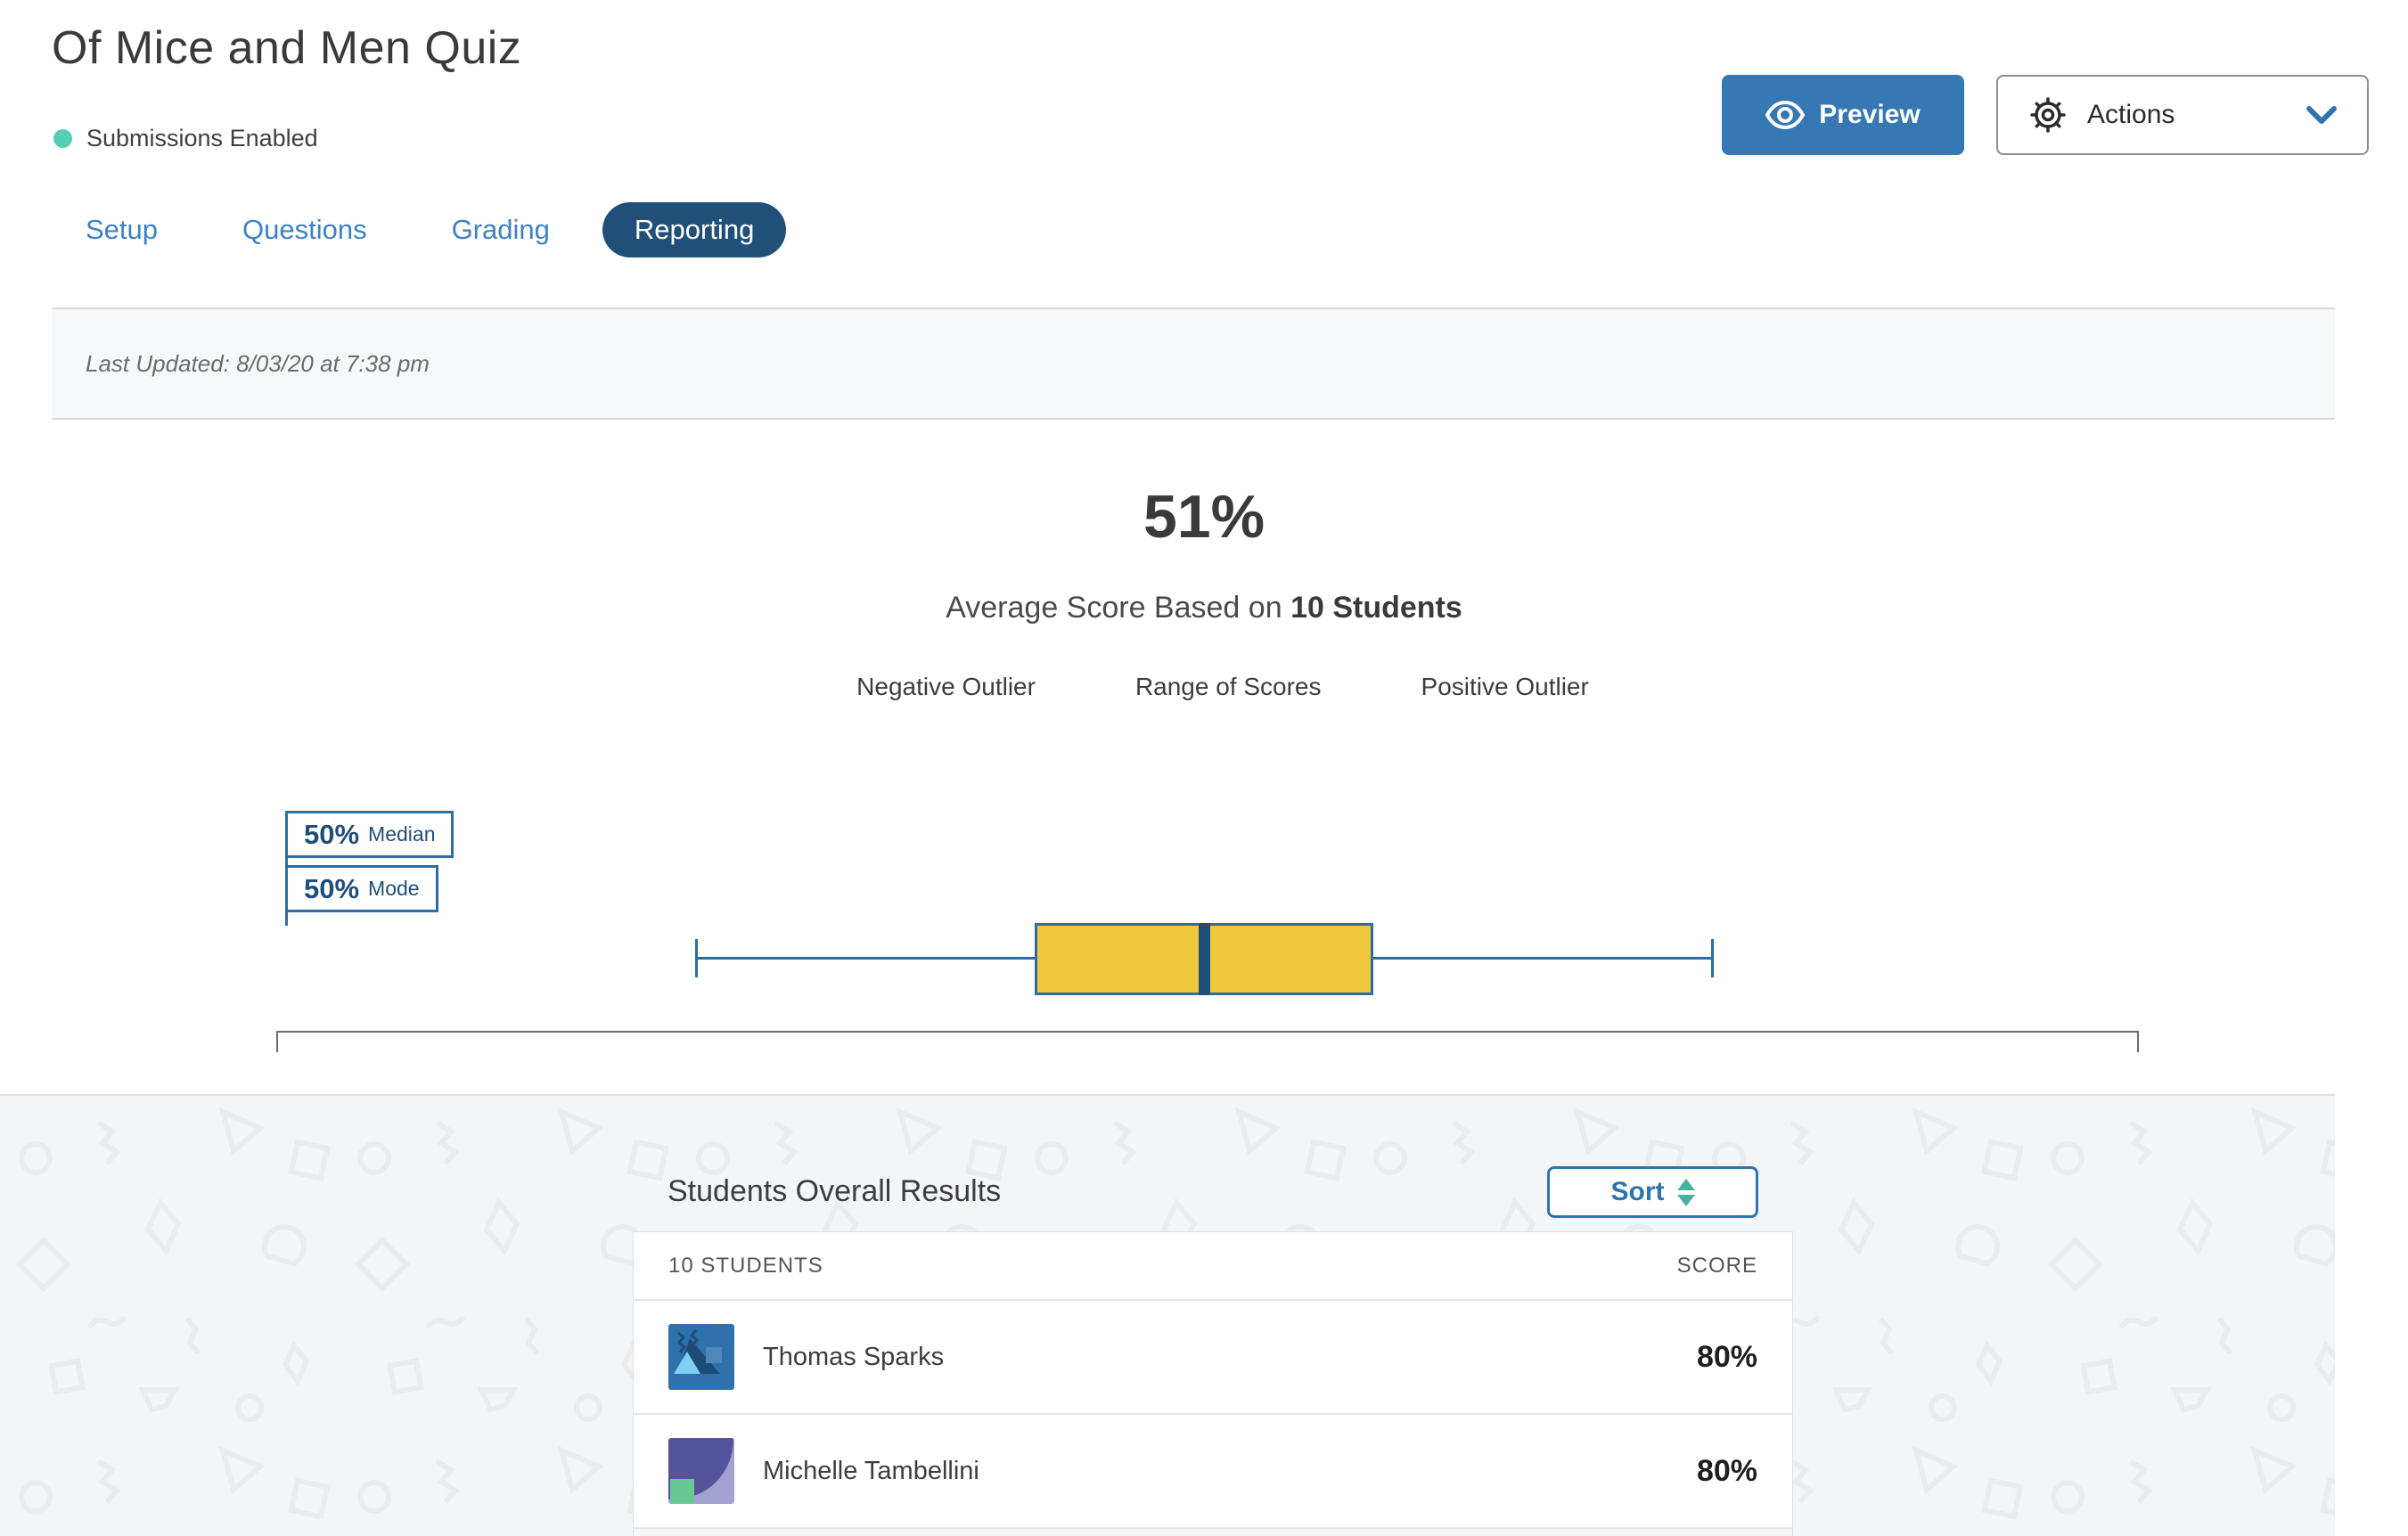 The width and height of the screenshot is (2408, 1536). What do you see at coordinates (2138, 1041) in the screenshot?
I see `axis-endcap-right` at bounding box center [2138, 1041].